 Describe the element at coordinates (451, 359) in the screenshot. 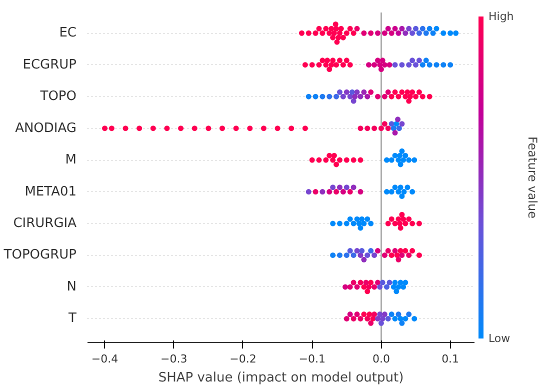

I see `x-tick-label: 0.1` at that location.